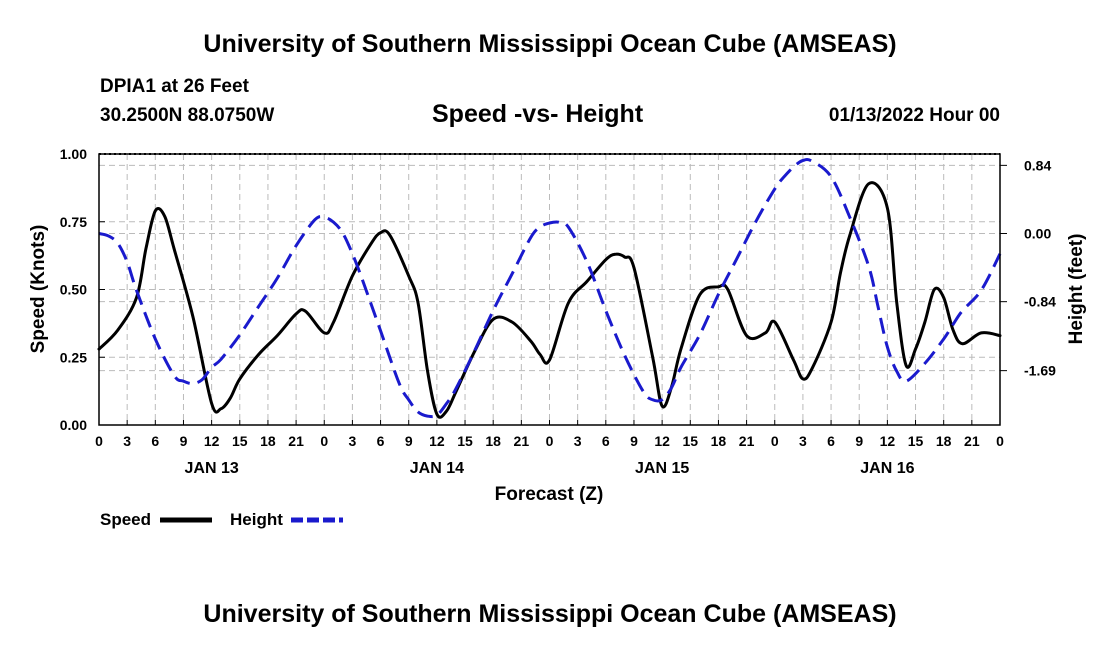  I want to click on y-tick-label: 0.25, so click(73, 357).